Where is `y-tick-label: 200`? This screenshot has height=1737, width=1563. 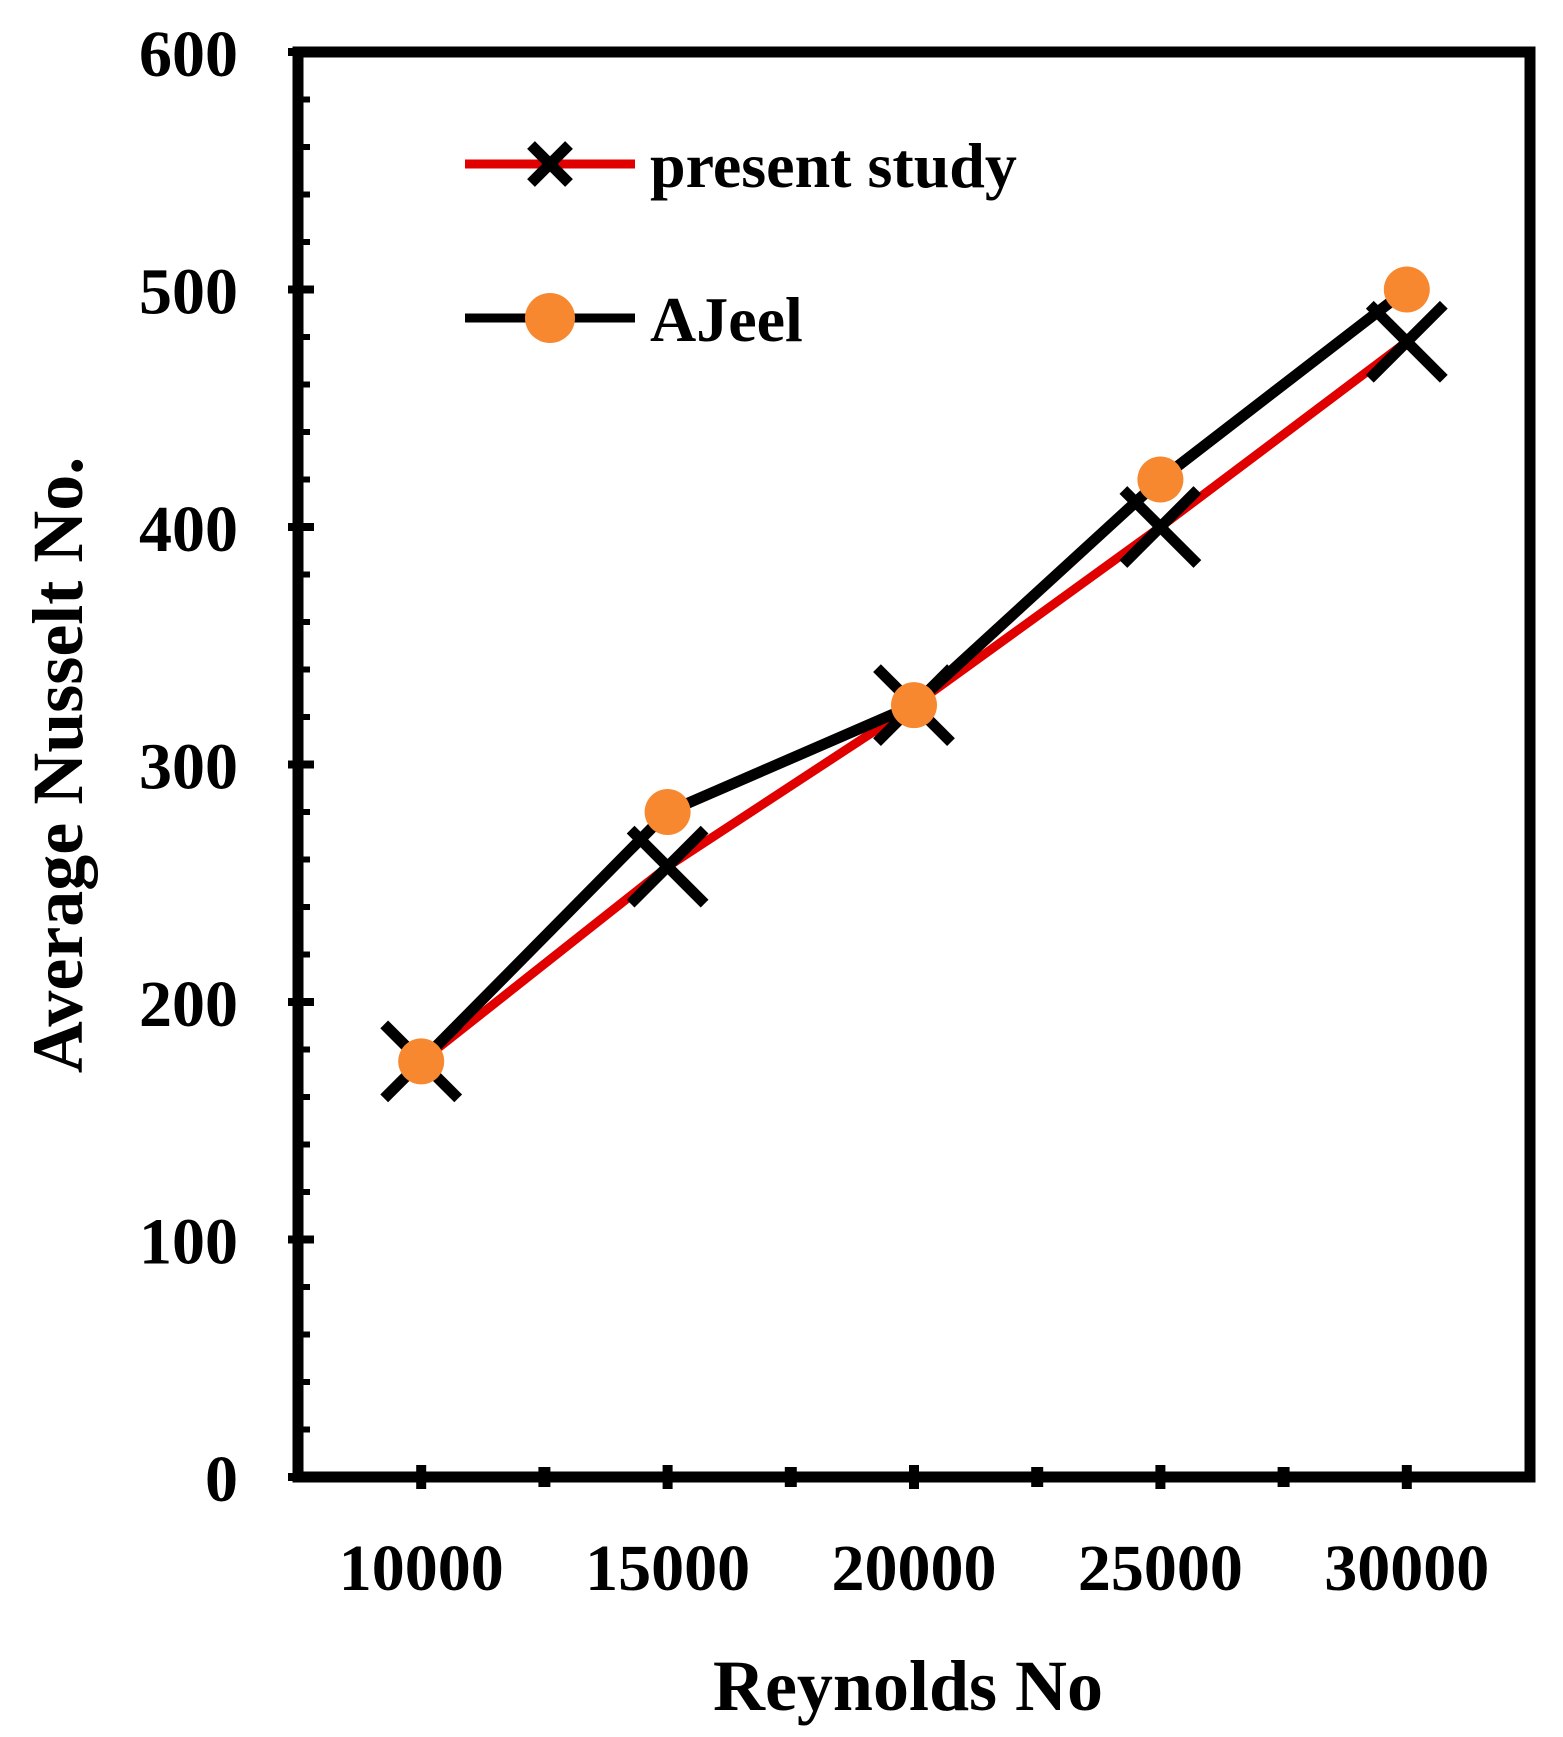 y-tick-label: 200 is located at coordinates (188, 1004).